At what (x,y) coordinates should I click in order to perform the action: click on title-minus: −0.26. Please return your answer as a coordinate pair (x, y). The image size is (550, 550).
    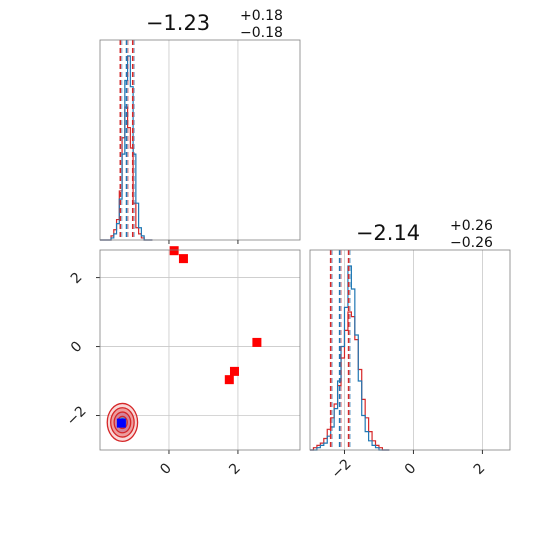
    Looking at the image, I should click on (471, 243).